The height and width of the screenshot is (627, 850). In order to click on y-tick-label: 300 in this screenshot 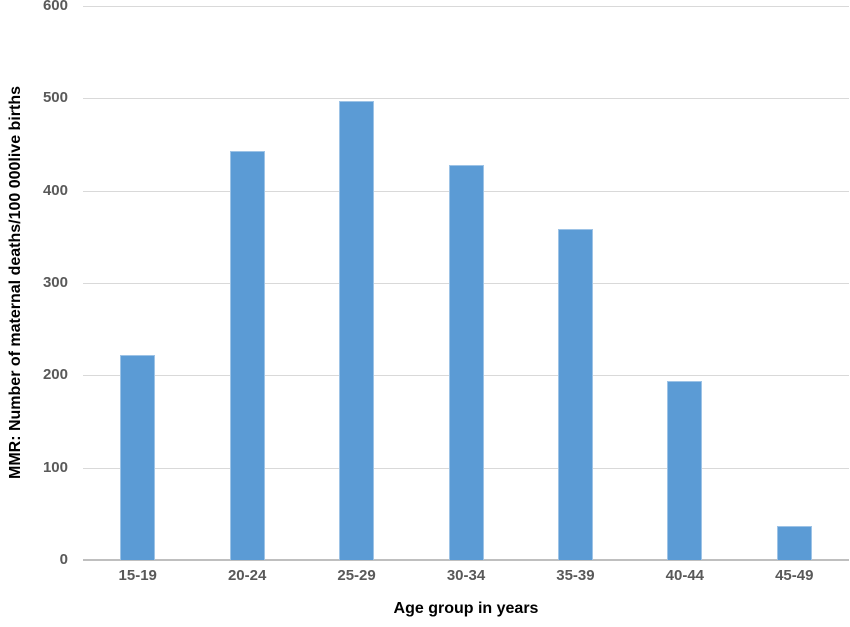, I will do `click(55, 282)`.